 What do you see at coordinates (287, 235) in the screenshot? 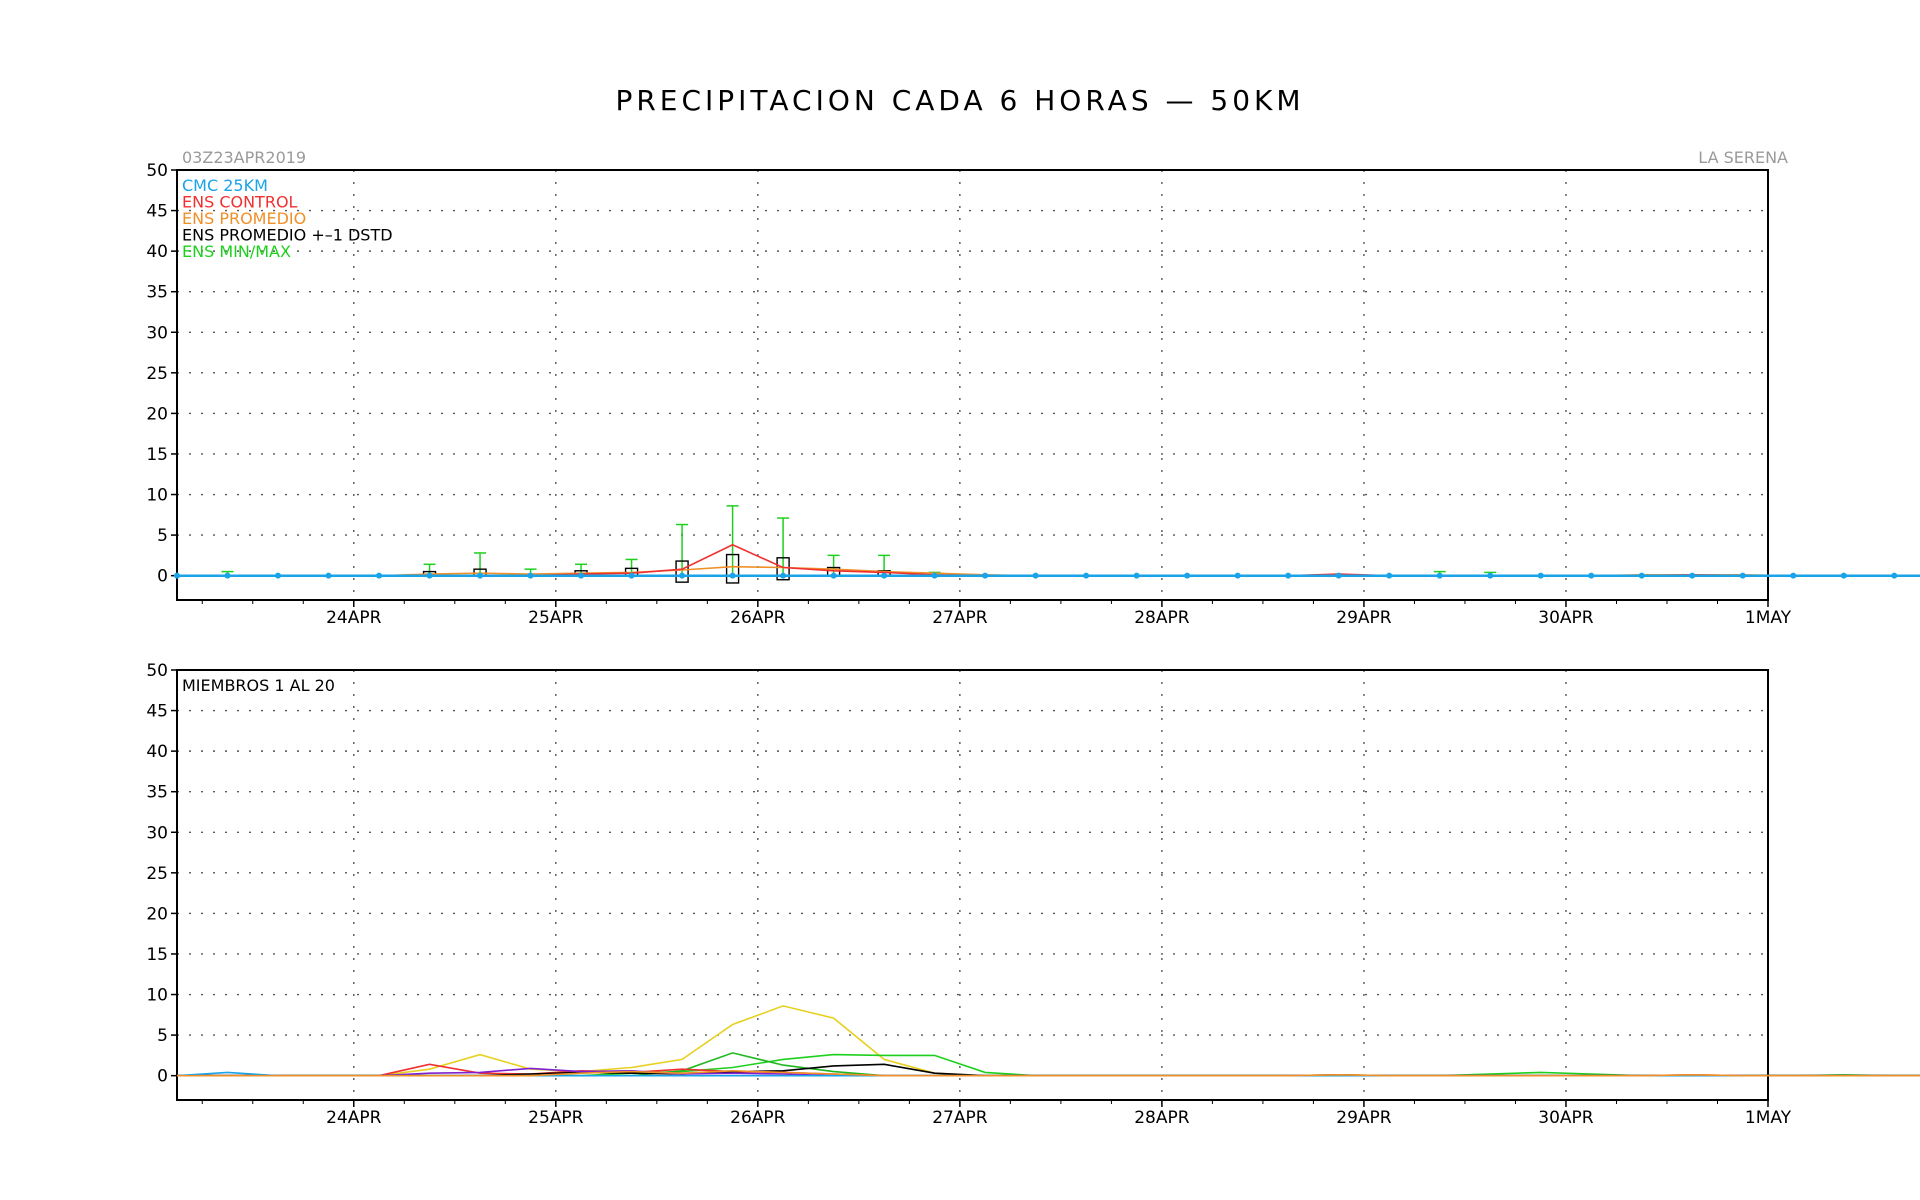
I see `legend-entry: ENS PROMEDIO +–1 DSTD` at bounding box center [287, 235].